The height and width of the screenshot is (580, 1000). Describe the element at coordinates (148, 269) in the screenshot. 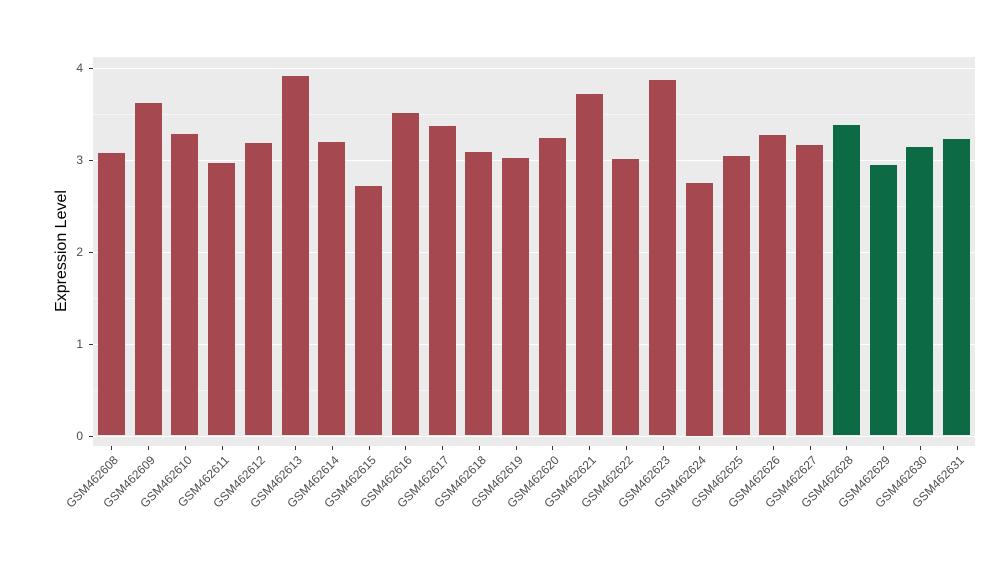

I see `bar-GSM462609` at that location.